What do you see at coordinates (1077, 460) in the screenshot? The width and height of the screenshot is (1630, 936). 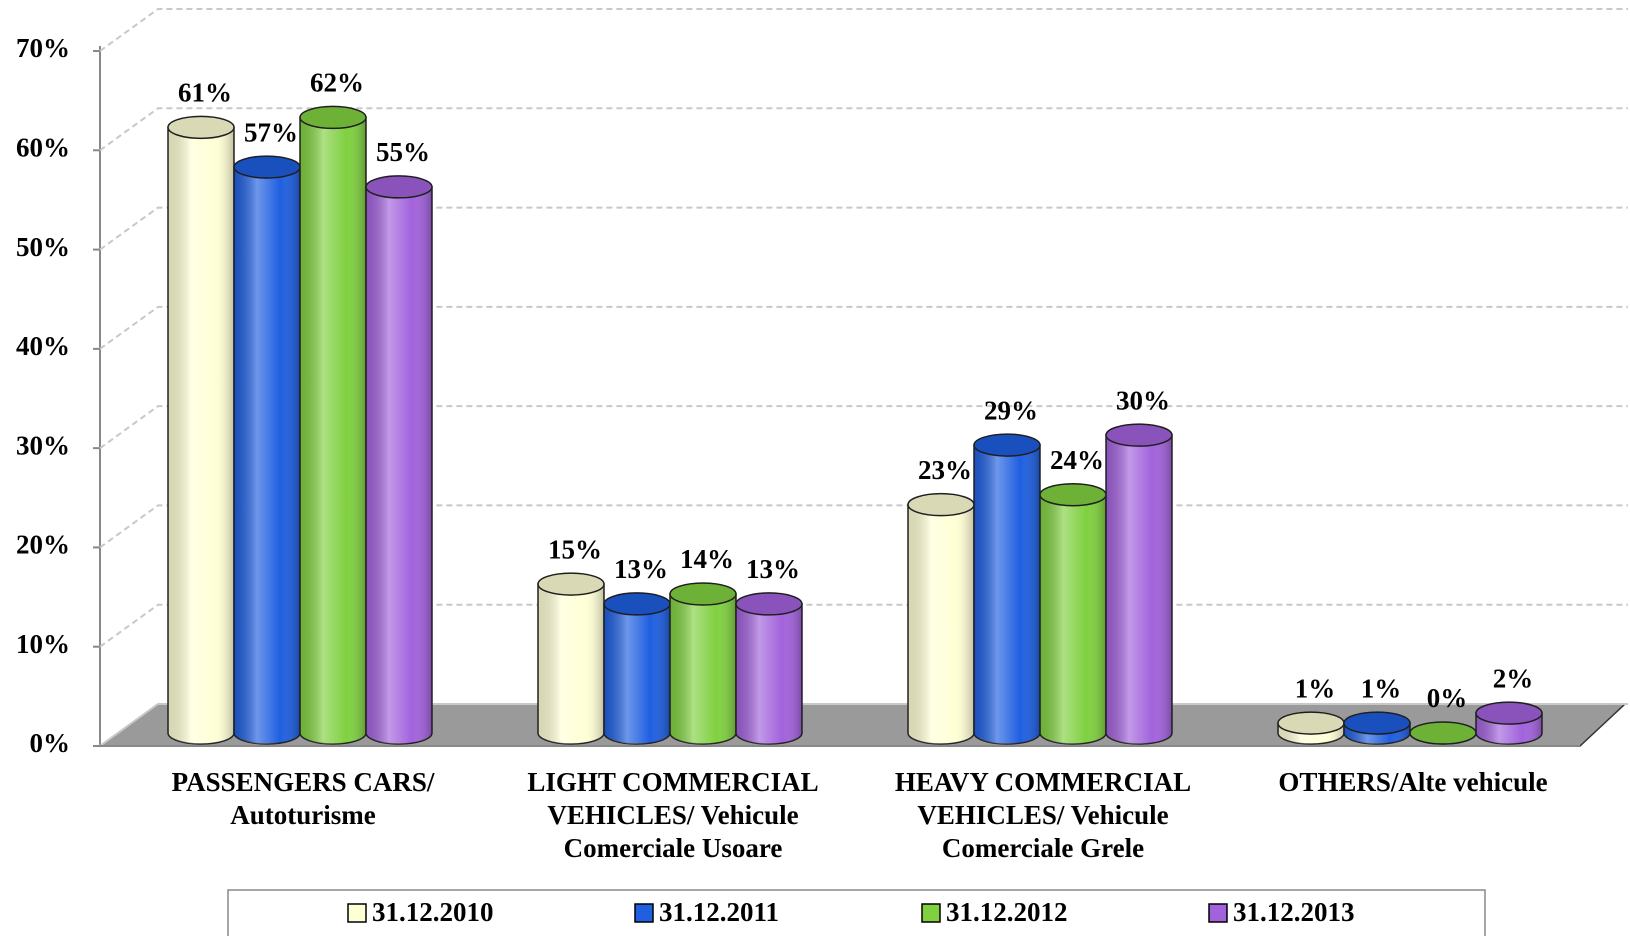 I see `data-label: 24%` at bounding box center [1077, 460].